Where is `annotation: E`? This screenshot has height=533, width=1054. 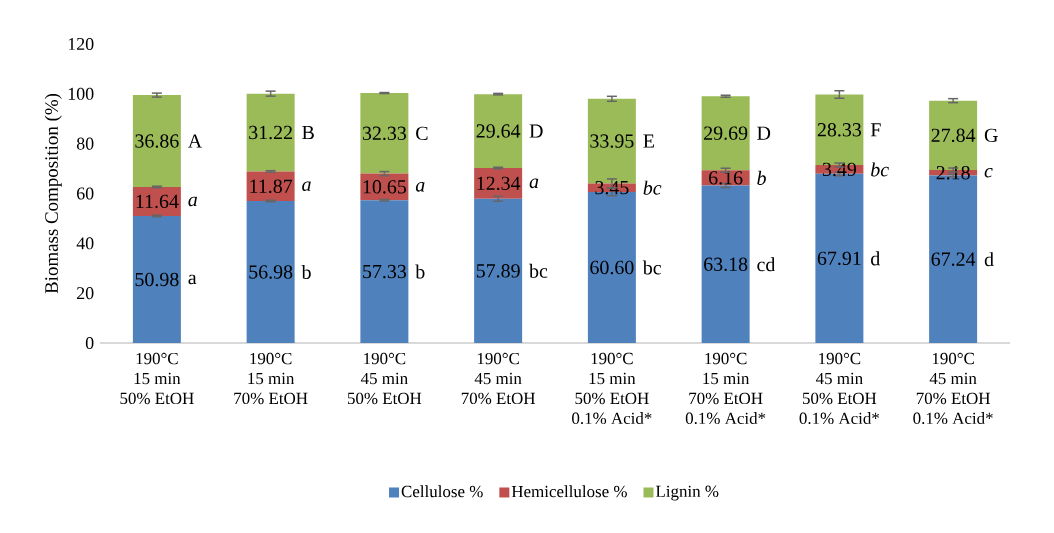
annotation: E is located at coordinates (648, 141).